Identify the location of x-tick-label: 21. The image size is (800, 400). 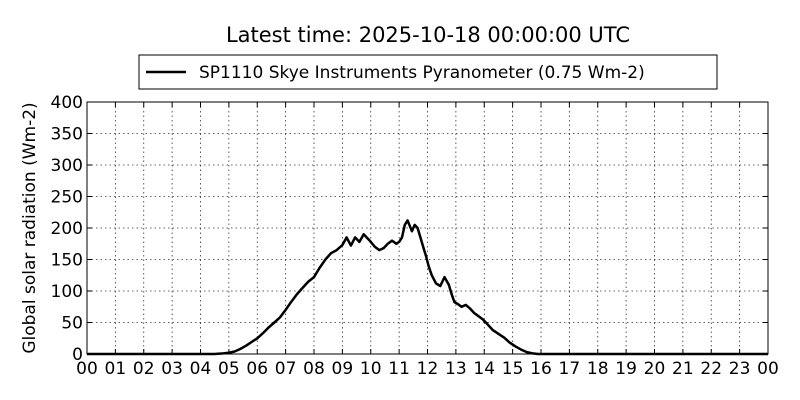
(683, 369).